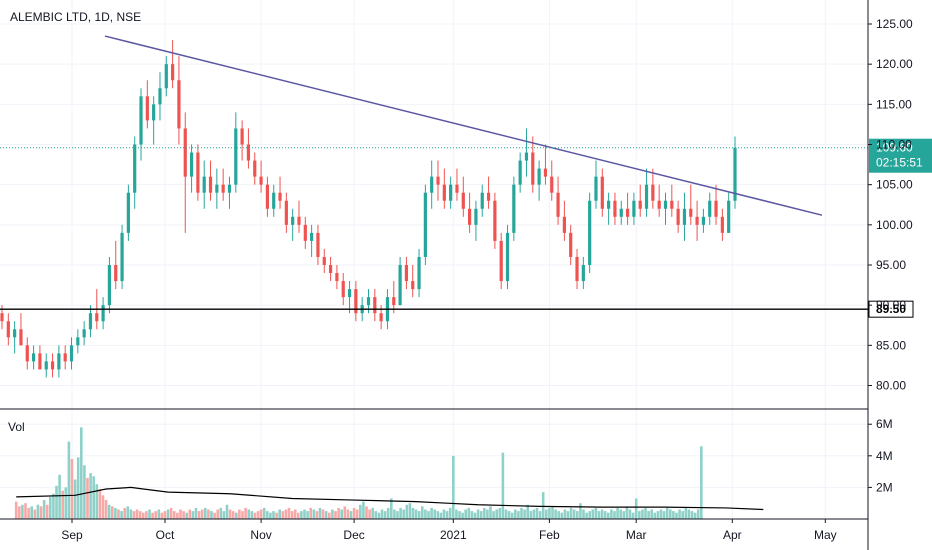 The image size is (932, 550). What do you see at coordinates (884, 487) in the screenshot?
I see `volume-tick-label: 2M` at bounding box center [884, 487].